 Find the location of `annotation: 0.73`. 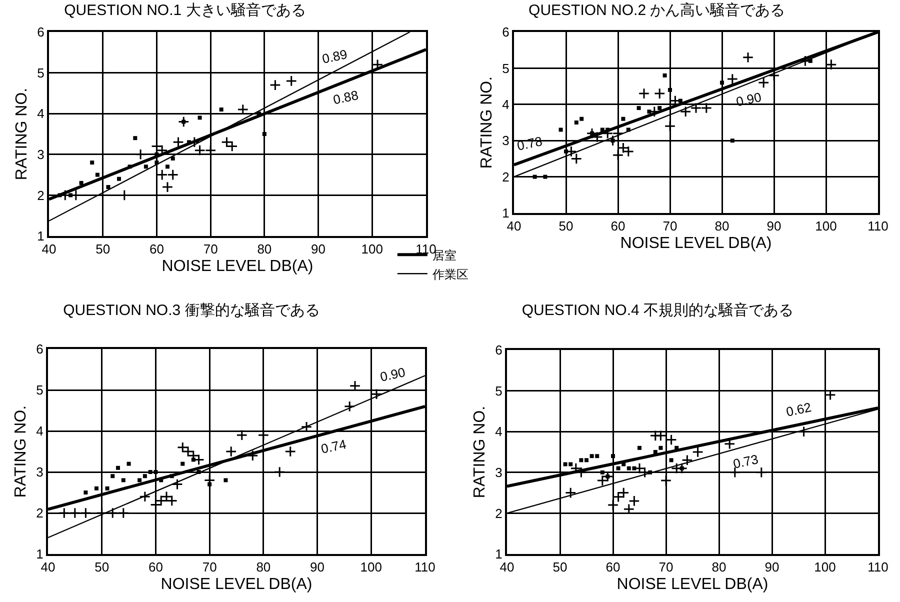

annotation: 0.73 is located at coordinates (746, 462).